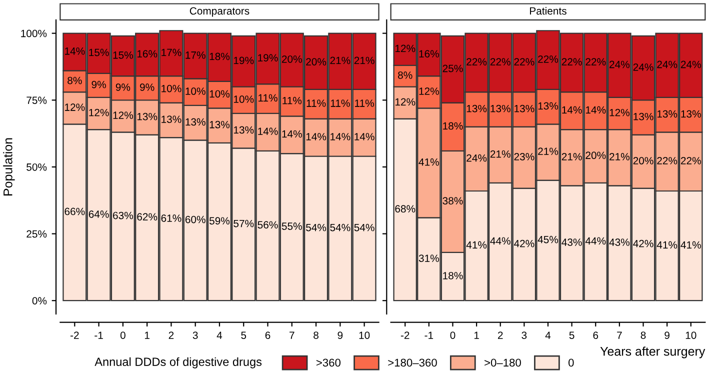  Describe the element at coordinates (548, 240) in the screenshot. I see `data-label: 45%` at that location.